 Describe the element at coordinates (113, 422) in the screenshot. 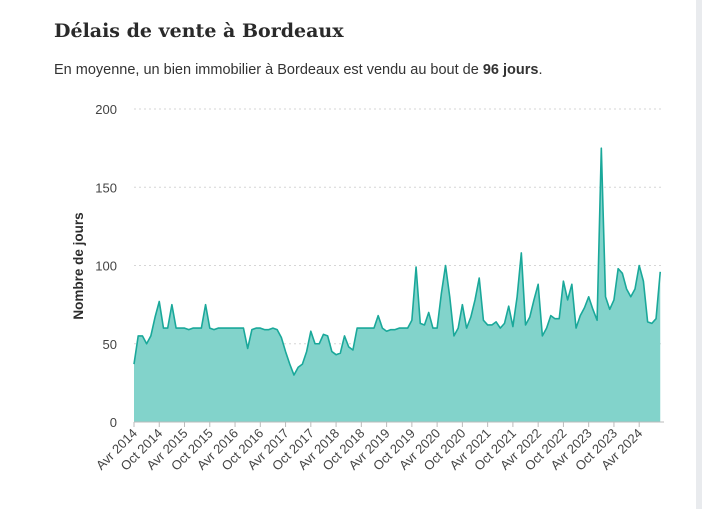

I see `y-tick-label: 0` at that location.